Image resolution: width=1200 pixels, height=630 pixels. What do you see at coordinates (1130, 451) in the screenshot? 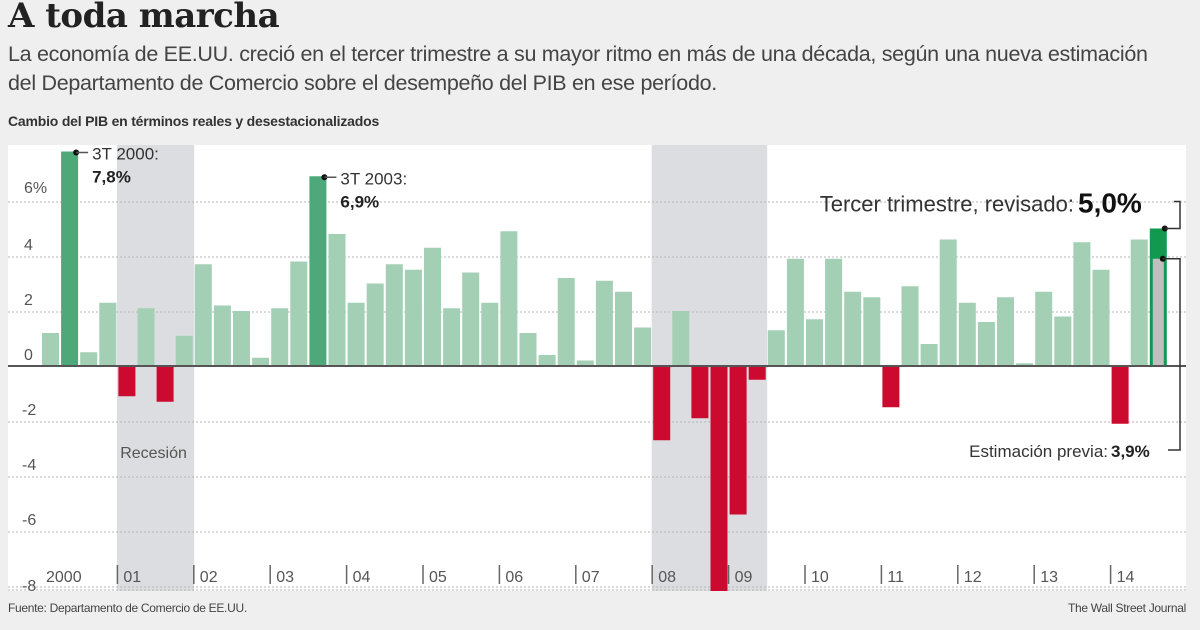
I see `annotation-value: 3,9%` at bounding box center [1130, 451].